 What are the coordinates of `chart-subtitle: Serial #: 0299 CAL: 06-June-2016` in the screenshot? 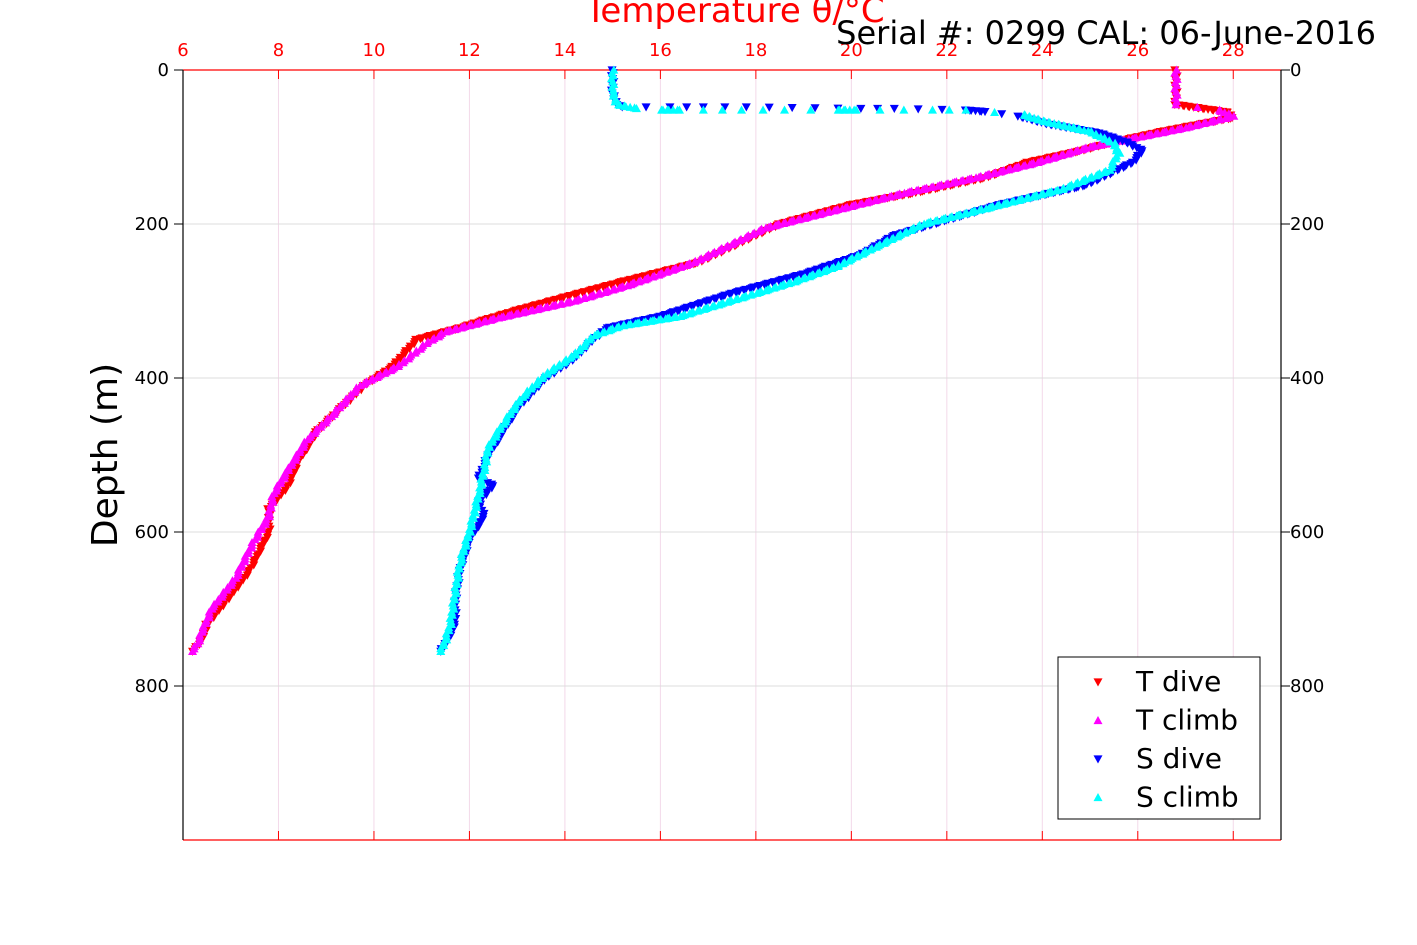 It's located at (1106, 33).